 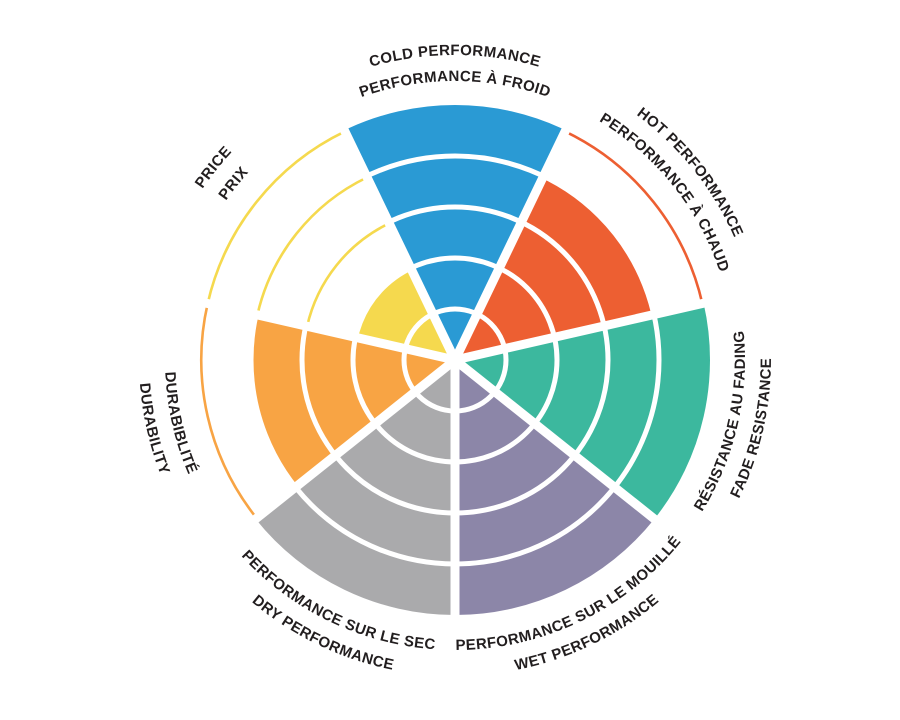 I want to click on segment-fade-fill, so click(x=583, y=411).